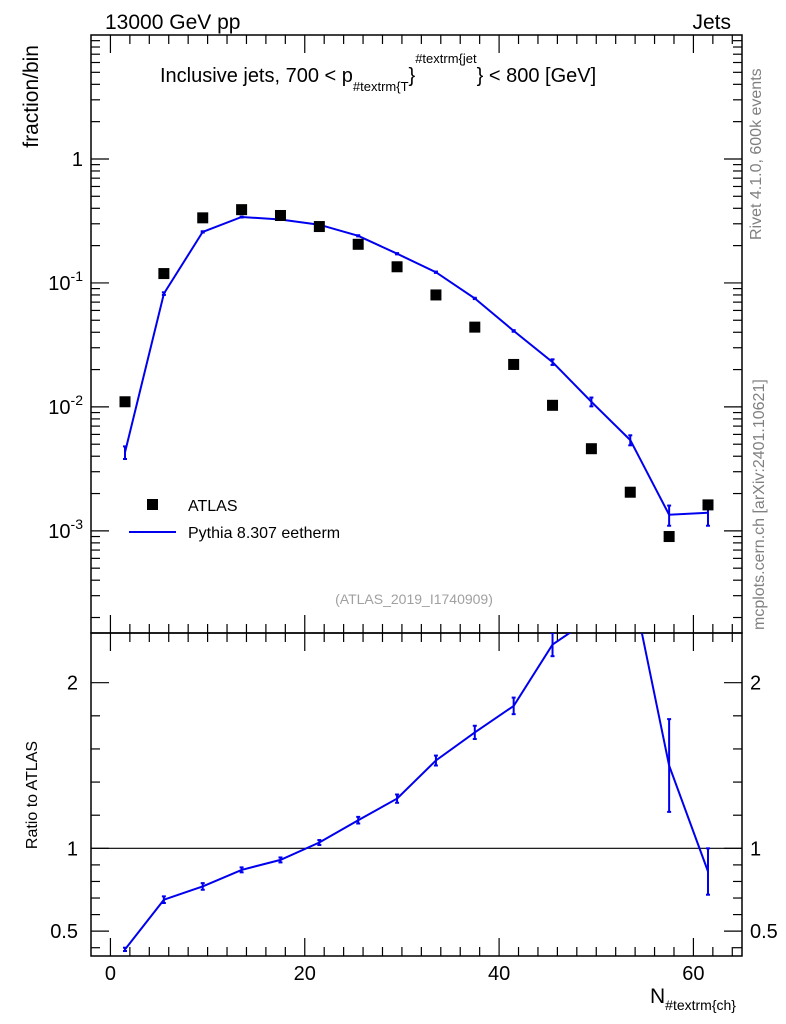 This screenshot has height=1024, width=786. Describe the element at coordinates (264, 533) in the screenshot. I see `legend-pythia-label: Pythia 8.307 eetherm` at that location.